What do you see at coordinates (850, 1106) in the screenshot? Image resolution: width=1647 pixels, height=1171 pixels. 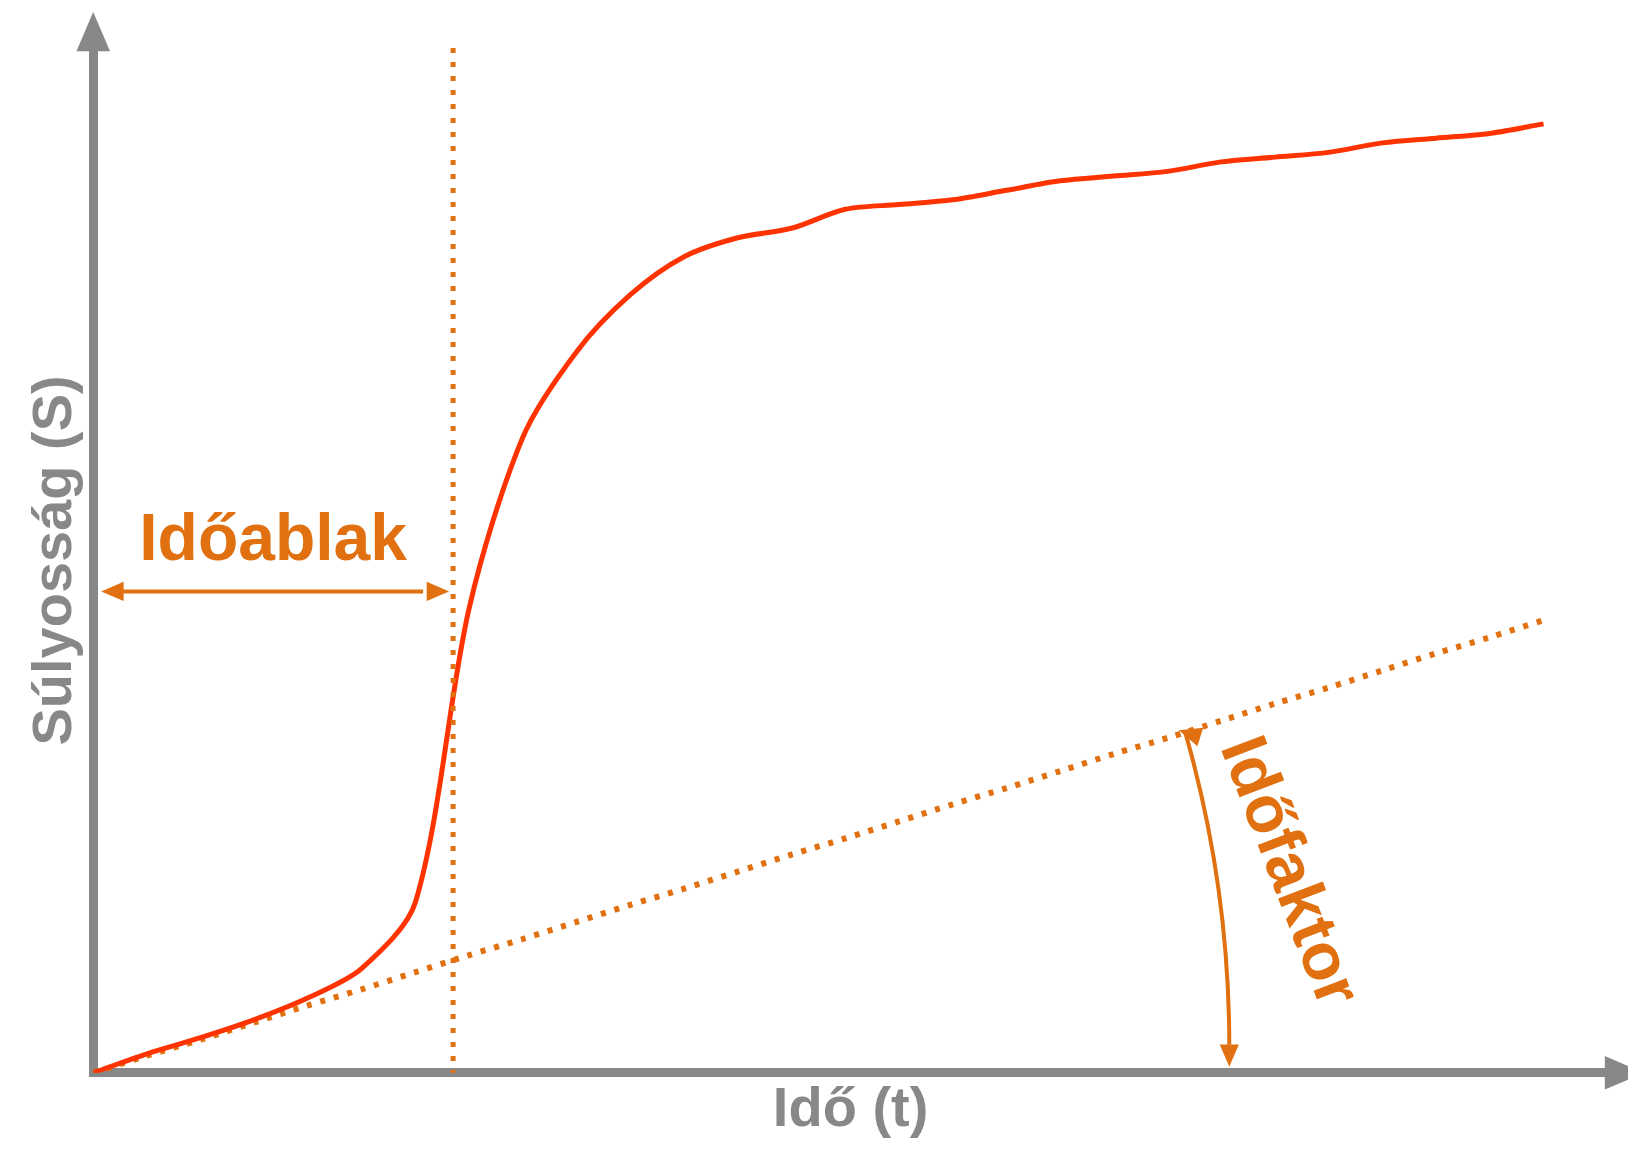 I see `x-axis-title: Idő (t)` at bounding box center [850, 1106].